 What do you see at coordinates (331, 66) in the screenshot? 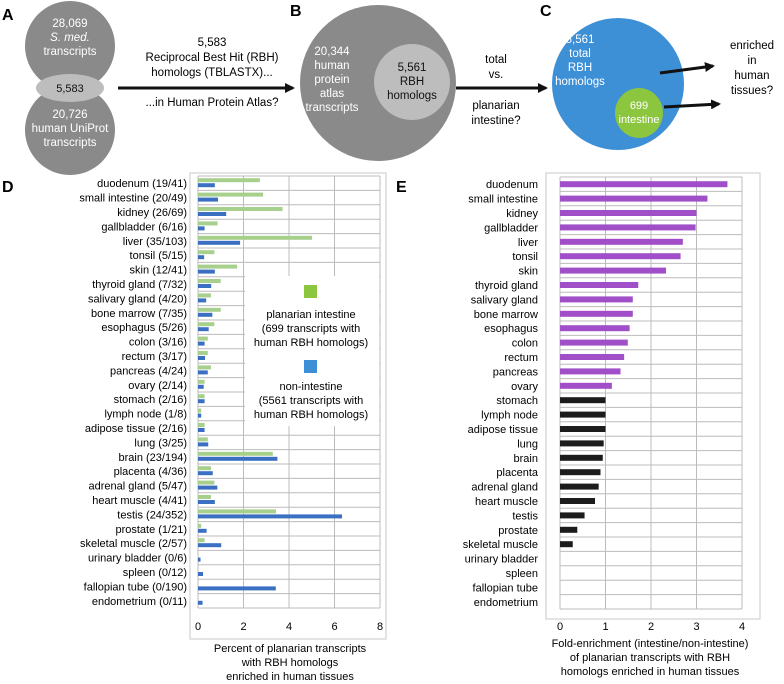
I see `hpa-line-2: human` at bounding box center [331, 66].